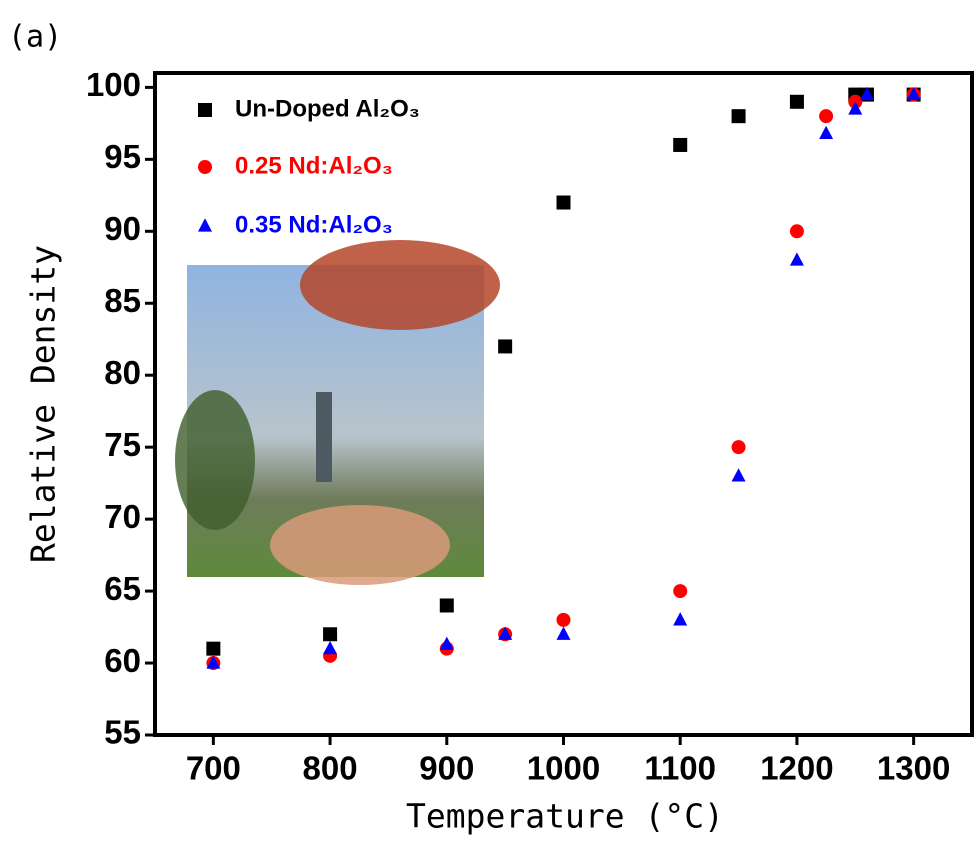  Describe the element at coordinates (122, 588) in the screenshot. I see `y-tick-label: 65` at that location.